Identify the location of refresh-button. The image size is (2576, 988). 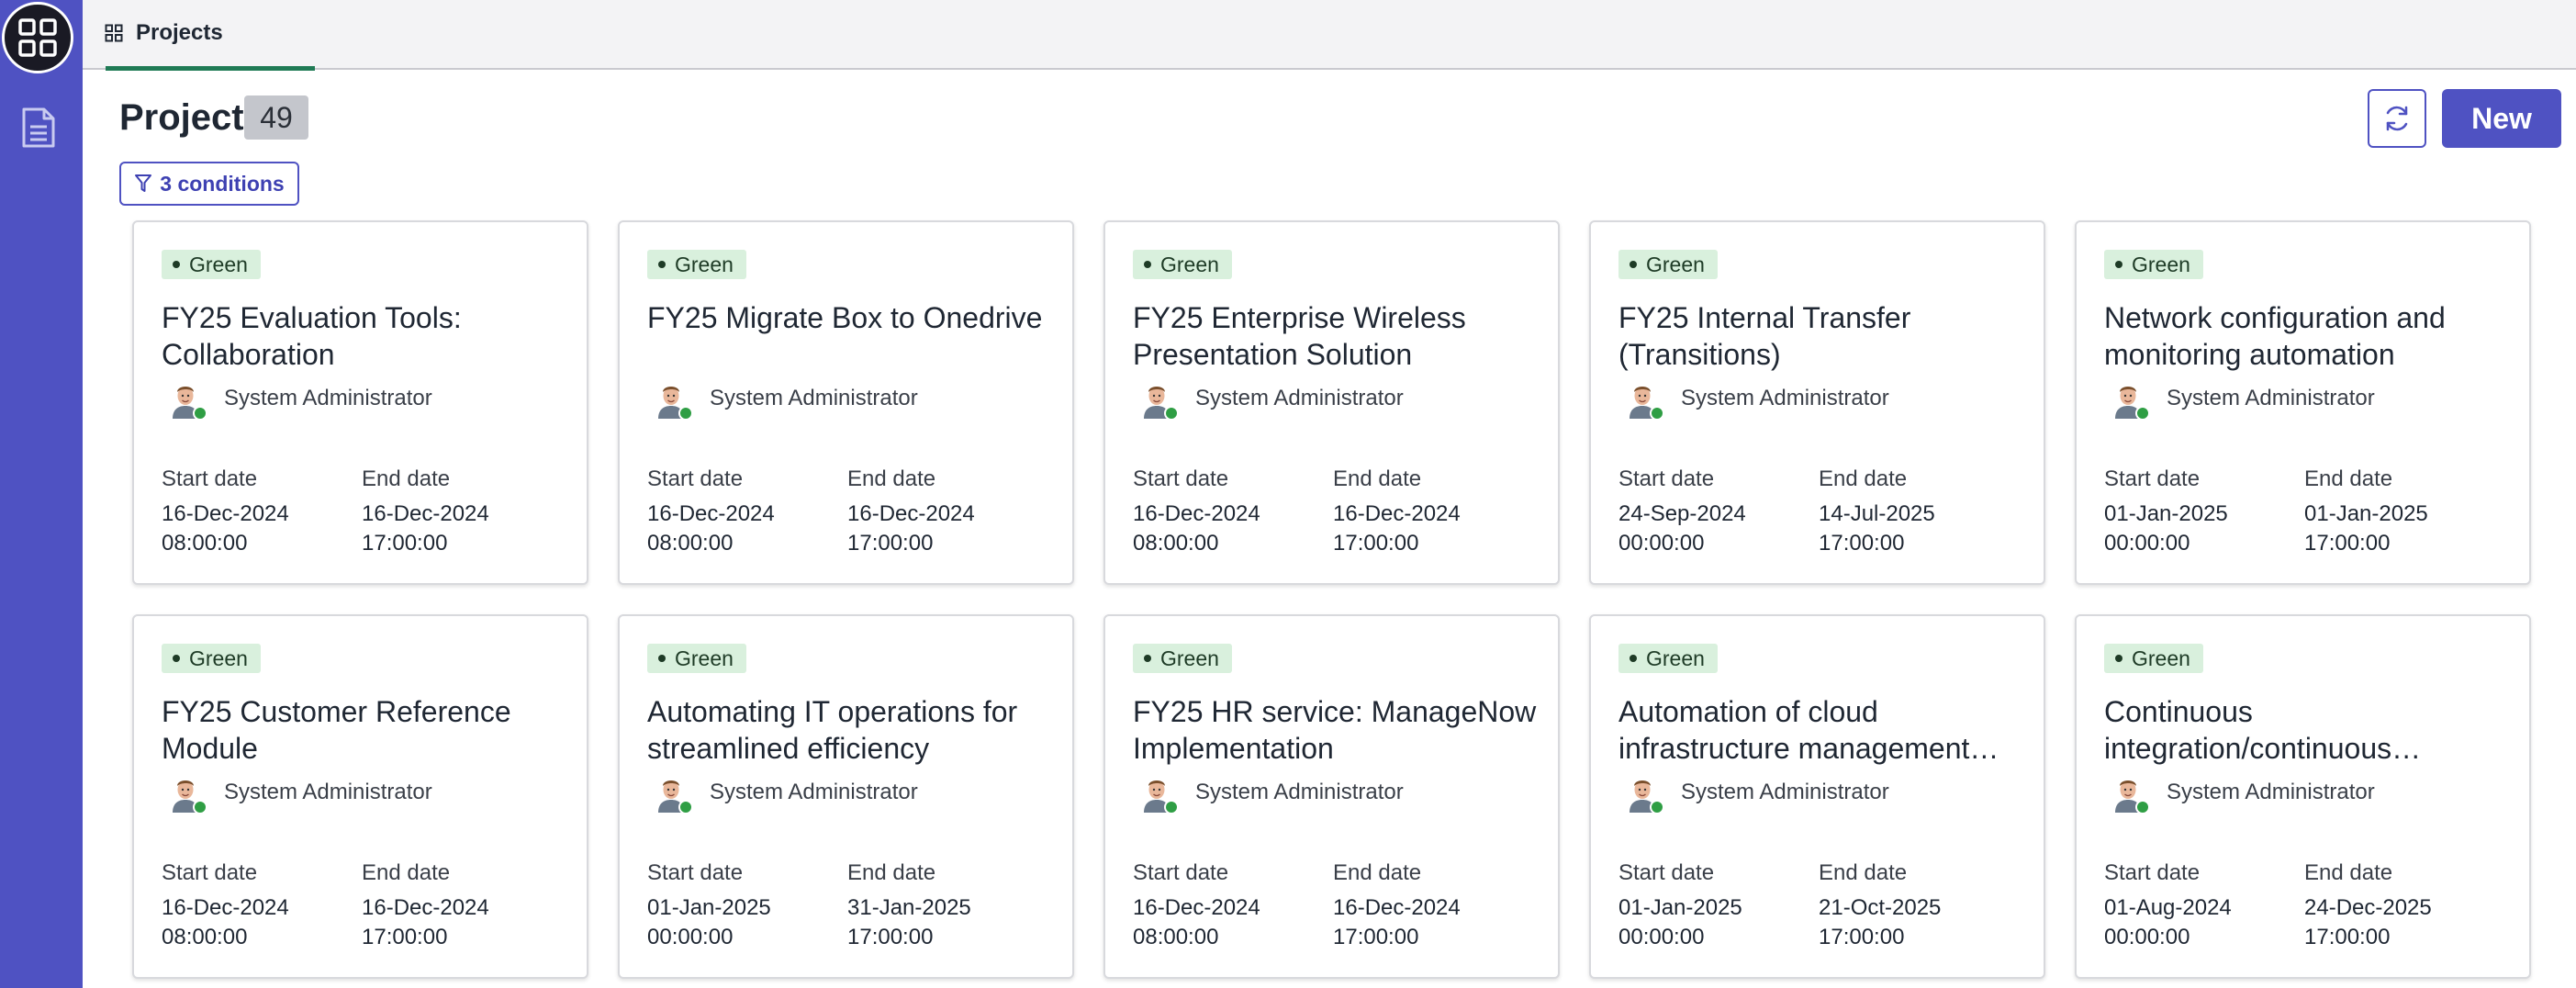
(2397, 118).